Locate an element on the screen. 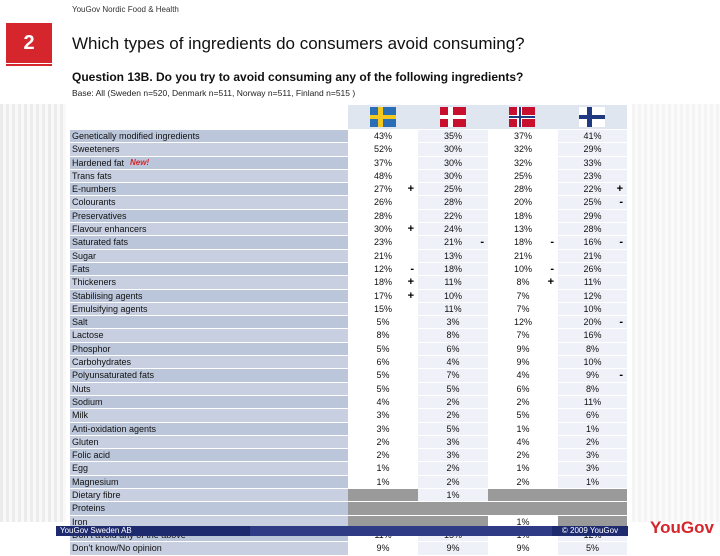  ingredient-name: E-numbers is located at coordinates (94, 189).